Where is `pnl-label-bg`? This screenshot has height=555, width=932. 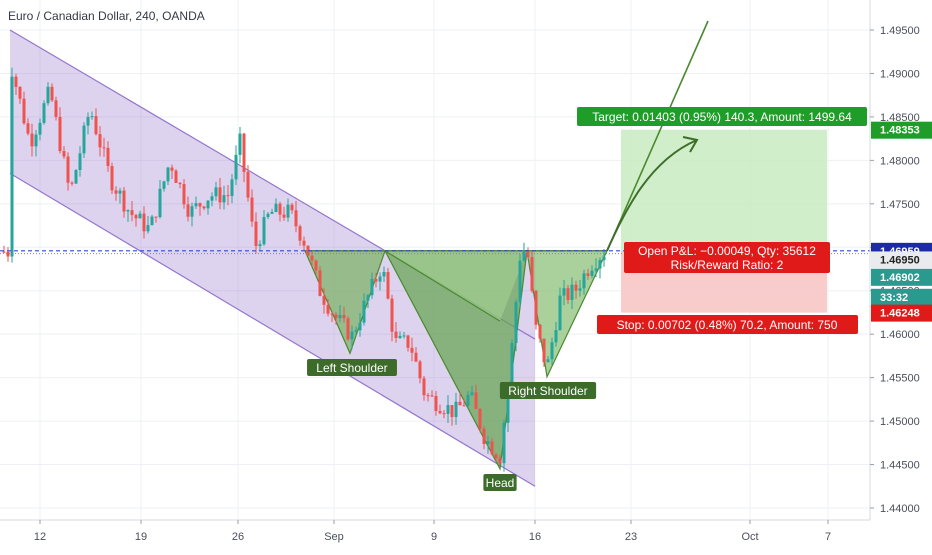 pnl-label-bg is located at coordinates (727, 257).